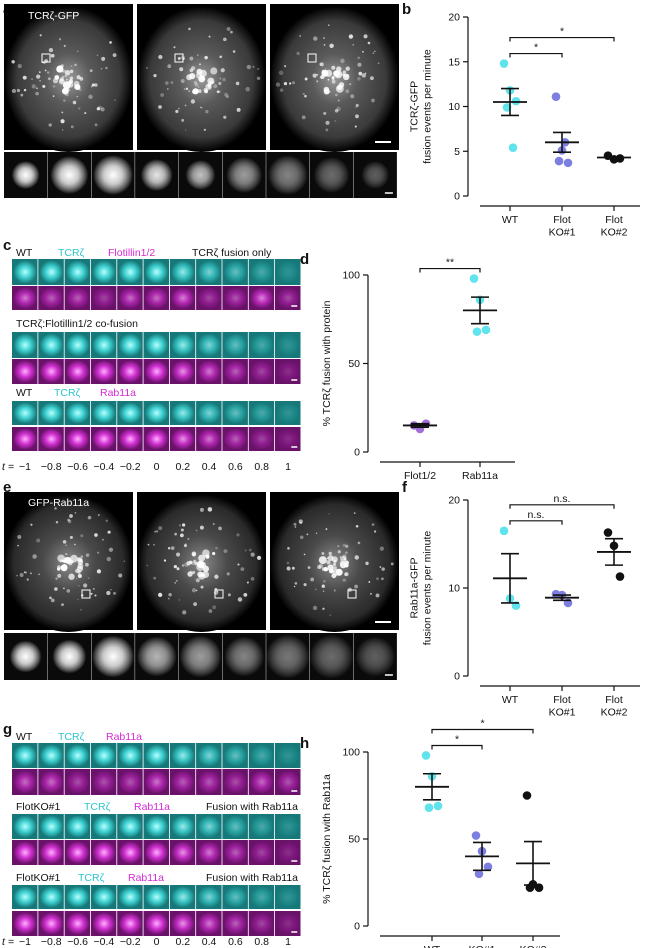  I want to click on y-tick-label: 0, so click(357, 927).